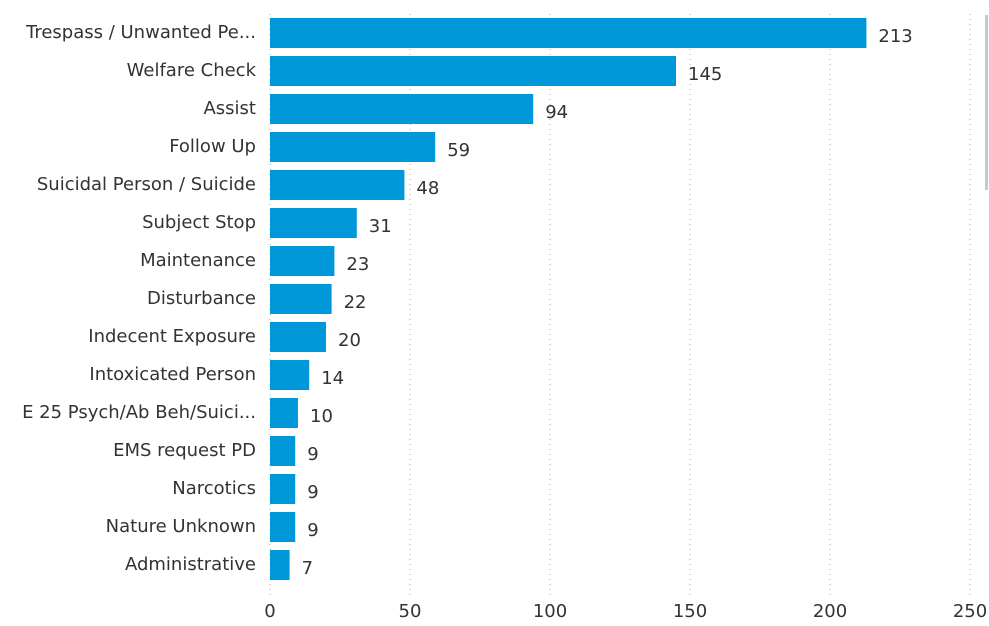 Image resolution: width=989 pixels, height=626 pixels. Describe the element at coordinates (380, 226) in the screenshot. I see `value-label: 31` at that location.